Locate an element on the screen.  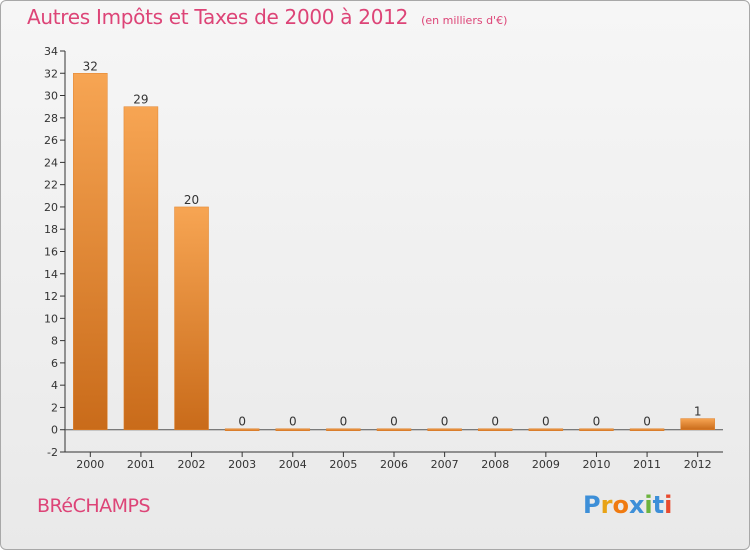
logo-letter: P is located at coordinates (592, 505).